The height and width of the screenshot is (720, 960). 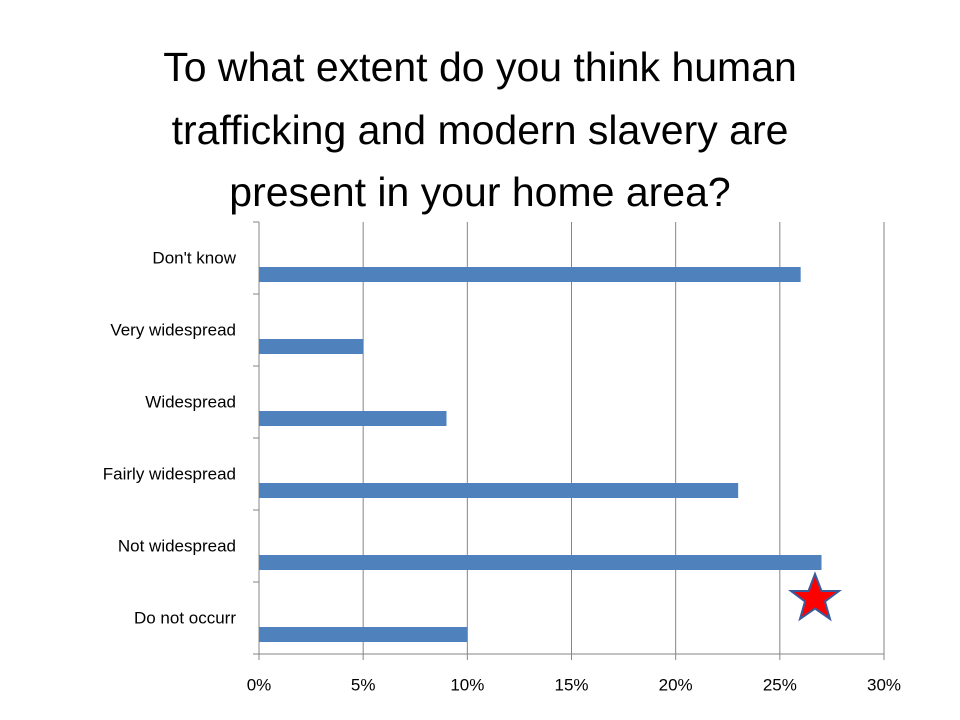 I want to click on y-tick-label: Widespread, so click(x=190, y=401).